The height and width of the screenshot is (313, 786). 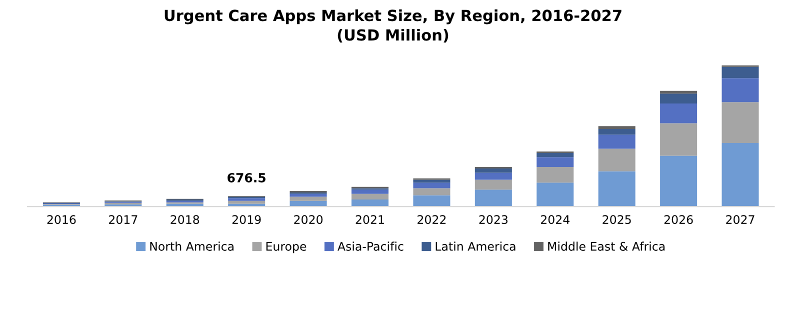 What do you see at coordinates (740, 219) in the screenshot?
I see `x-tick-label: 2027` at bounding box center [740, 219].